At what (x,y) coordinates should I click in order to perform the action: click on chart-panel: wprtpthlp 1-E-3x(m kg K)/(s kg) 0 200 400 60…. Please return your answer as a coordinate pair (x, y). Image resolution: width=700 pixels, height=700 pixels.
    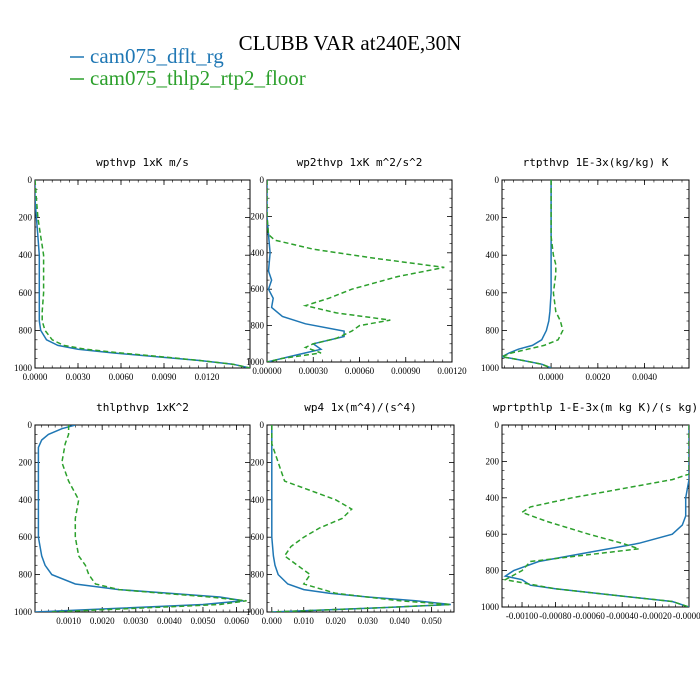
    Looking at the image, I should click on (590, 511).